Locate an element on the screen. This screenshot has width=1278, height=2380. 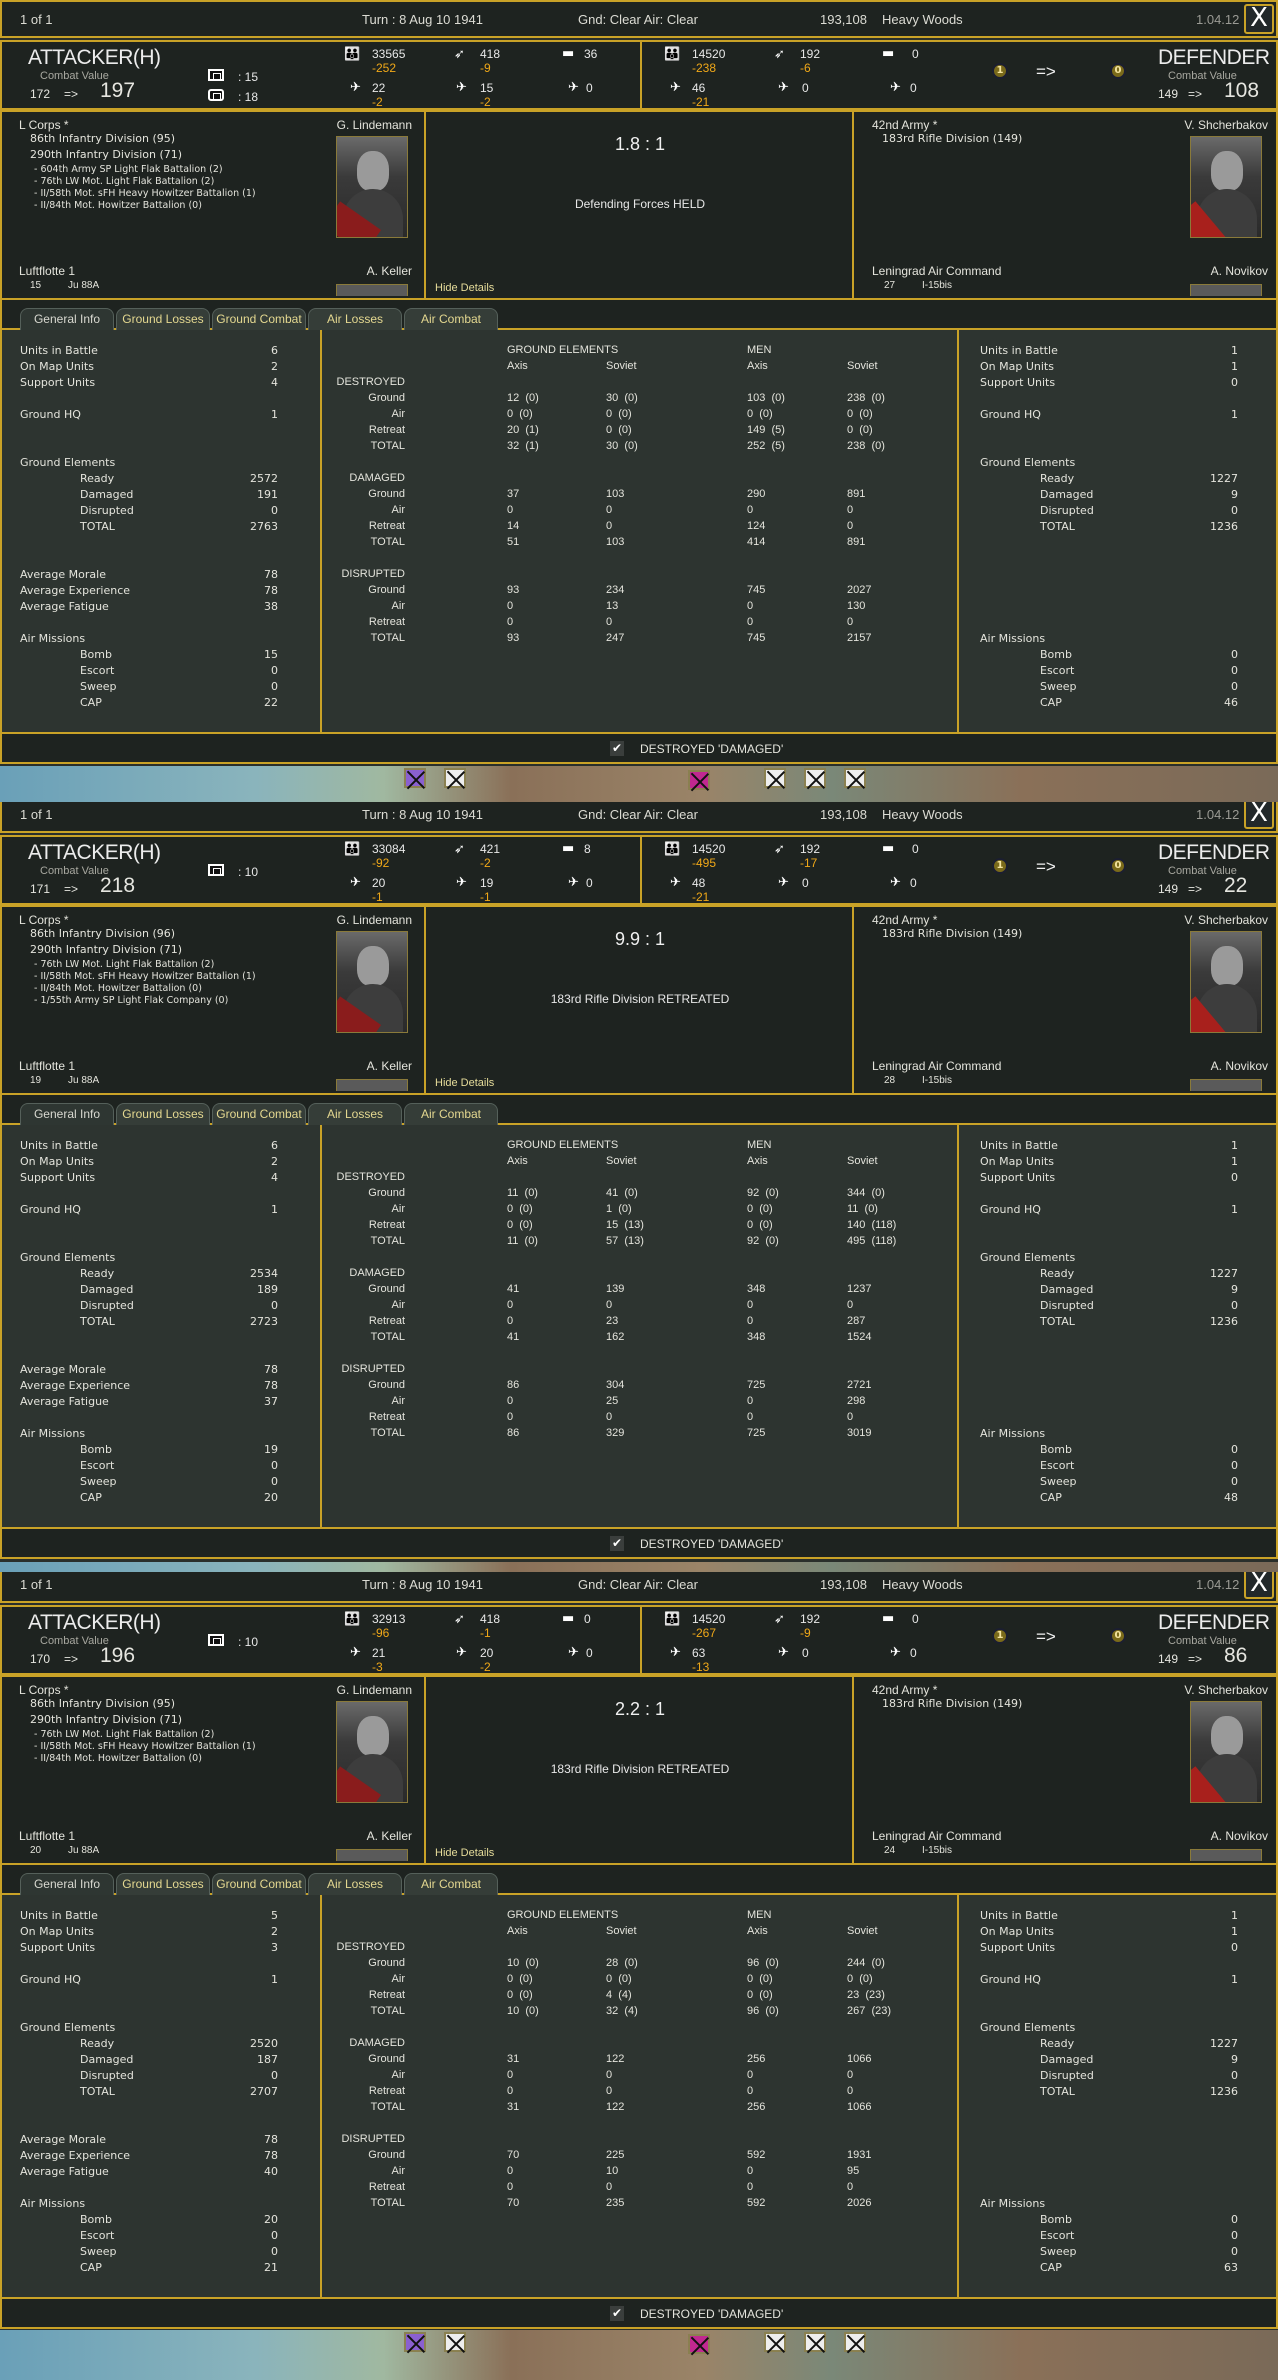
att-info-value-ready: 2520 is located at coordinates (264, 2043).